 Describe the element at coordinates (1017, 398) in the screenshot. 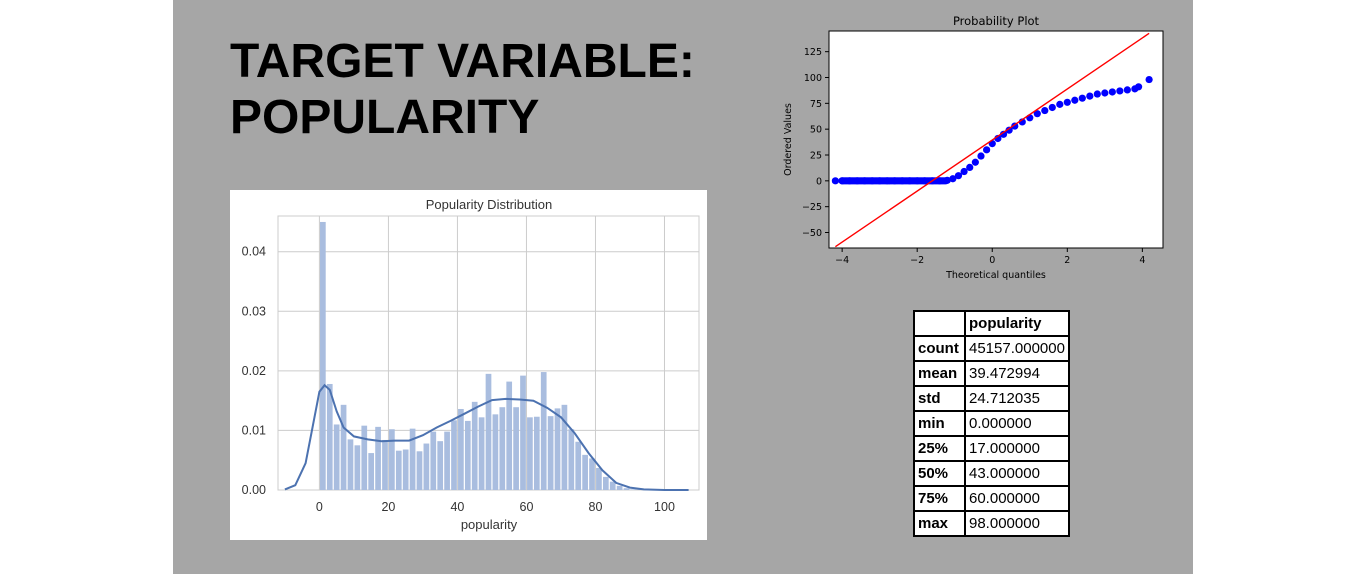

I see `stats-row-value: 24.712035` at that location.